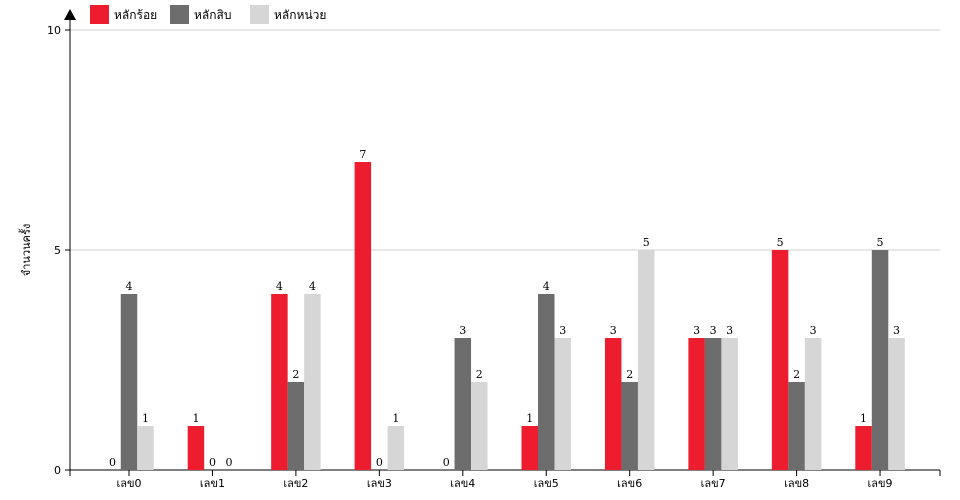 The image size is (960, 500). What do you see at coordinates (212, 483) in the screenshot?
I see `x-tick-label: เลข1` at bounding box center [212, 483].